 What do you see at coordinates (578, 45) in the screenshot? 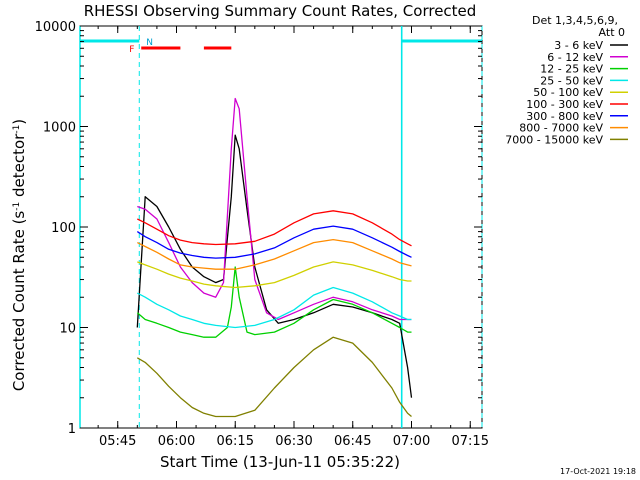
I see `legend-label-0: 3 - 6 keV` at bounding box center [578, 45].